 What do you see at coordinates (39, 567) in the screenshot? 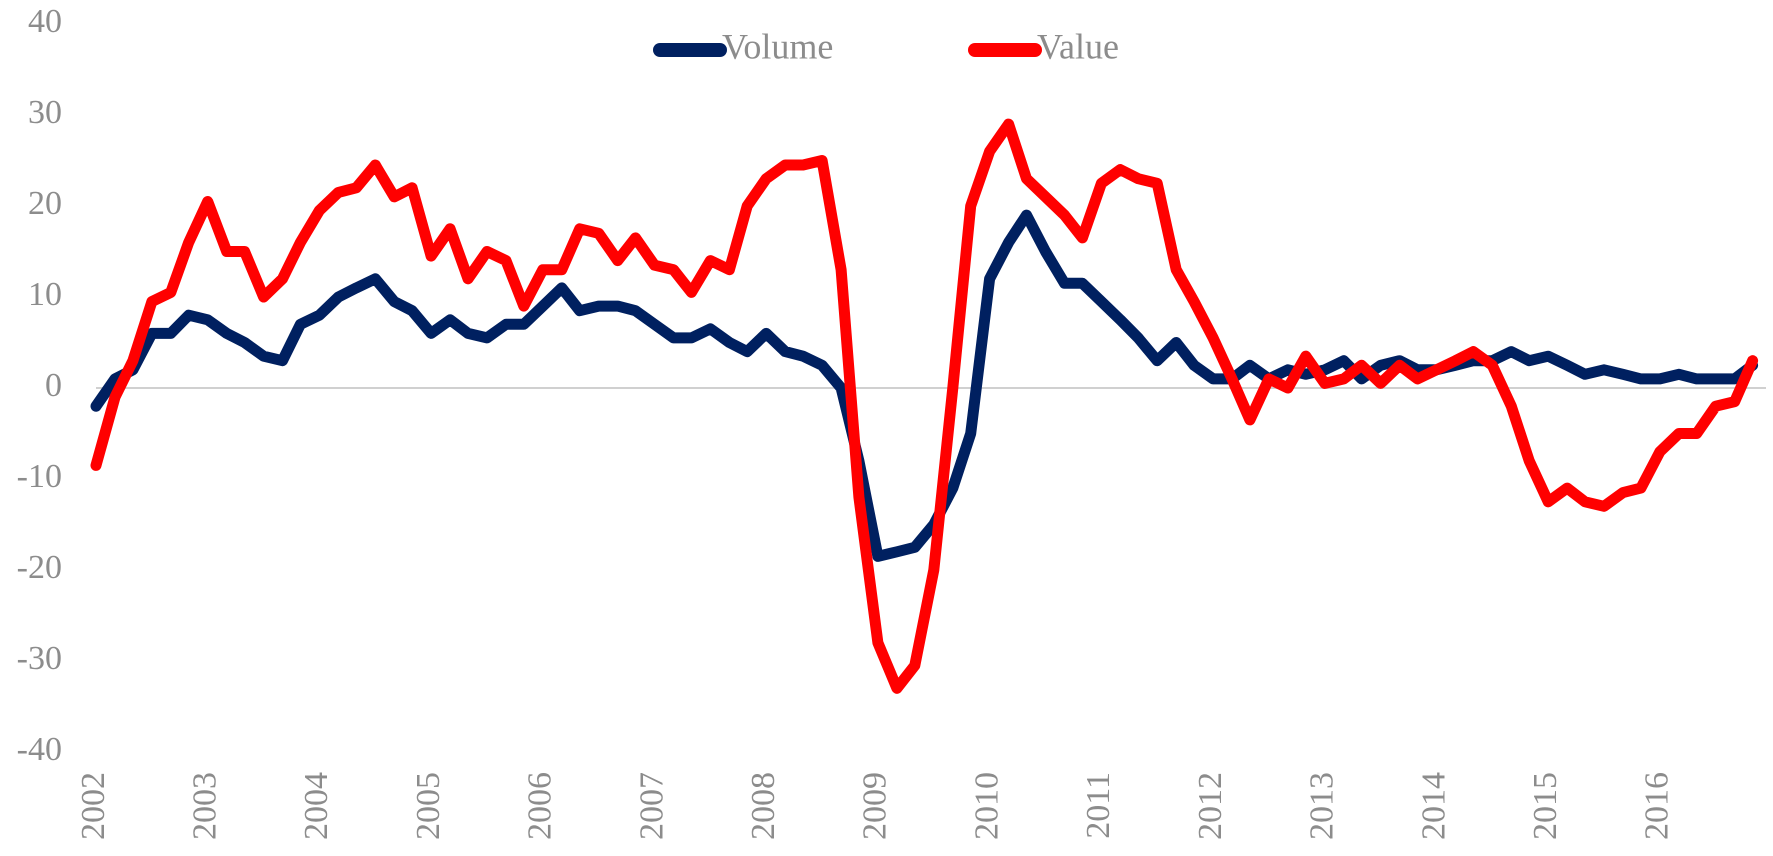
I see `y-tick-label: -20` at bounding box center [39, 567].